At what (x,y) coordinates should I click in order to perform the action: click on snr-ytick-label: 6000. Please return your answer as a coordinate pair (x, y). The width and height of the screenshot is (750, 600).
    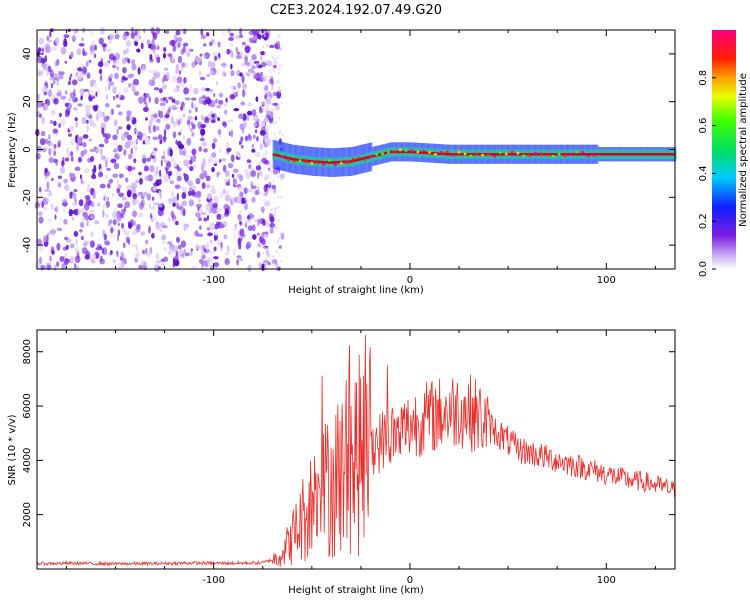
    Looking at the image, I should click on (27, 405).